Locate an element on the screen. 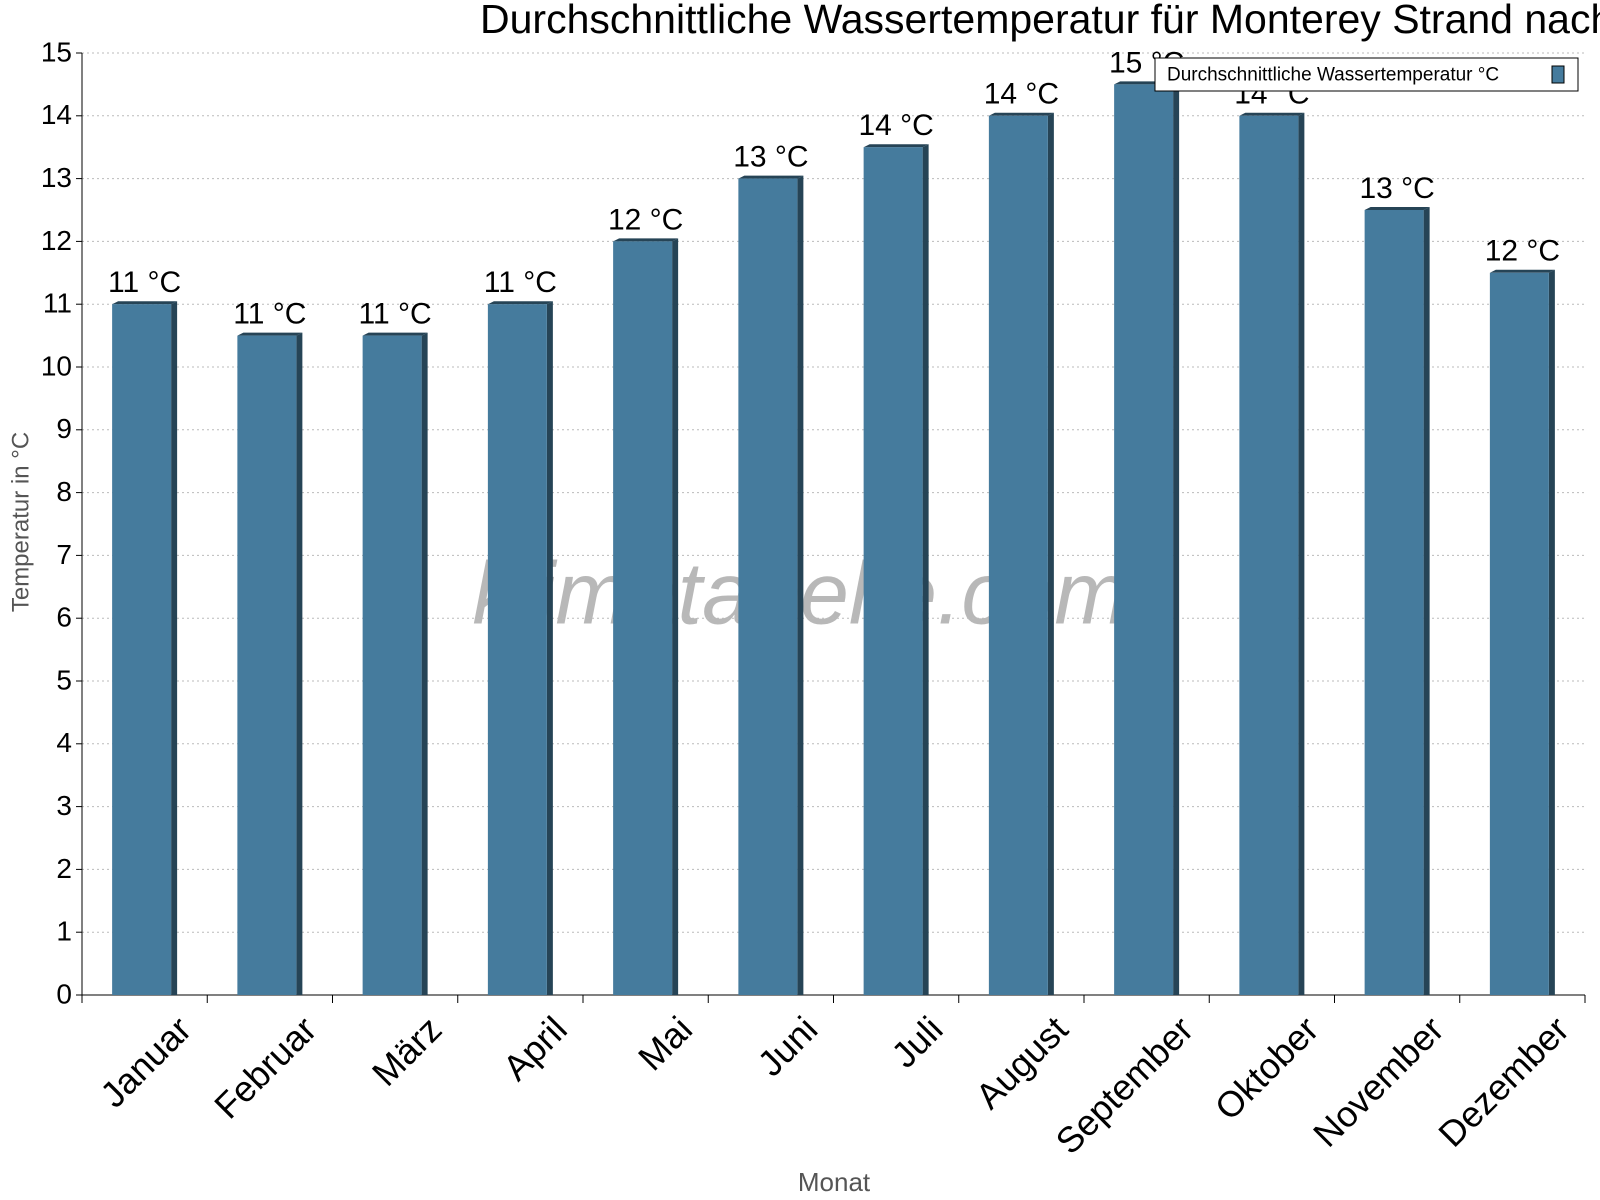 The height and width of the screenshot is (1200, 1600). y-axis-title: Temperatur in °C is located at coordinates (20, 522).